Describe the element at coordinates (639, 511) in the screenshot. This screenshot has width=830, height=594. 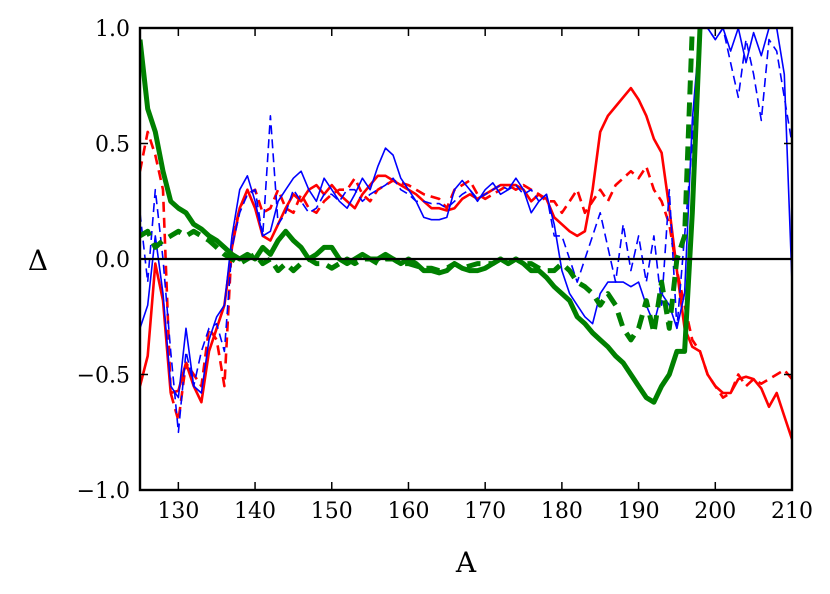
I see `x-tick-label: 190` at that location.